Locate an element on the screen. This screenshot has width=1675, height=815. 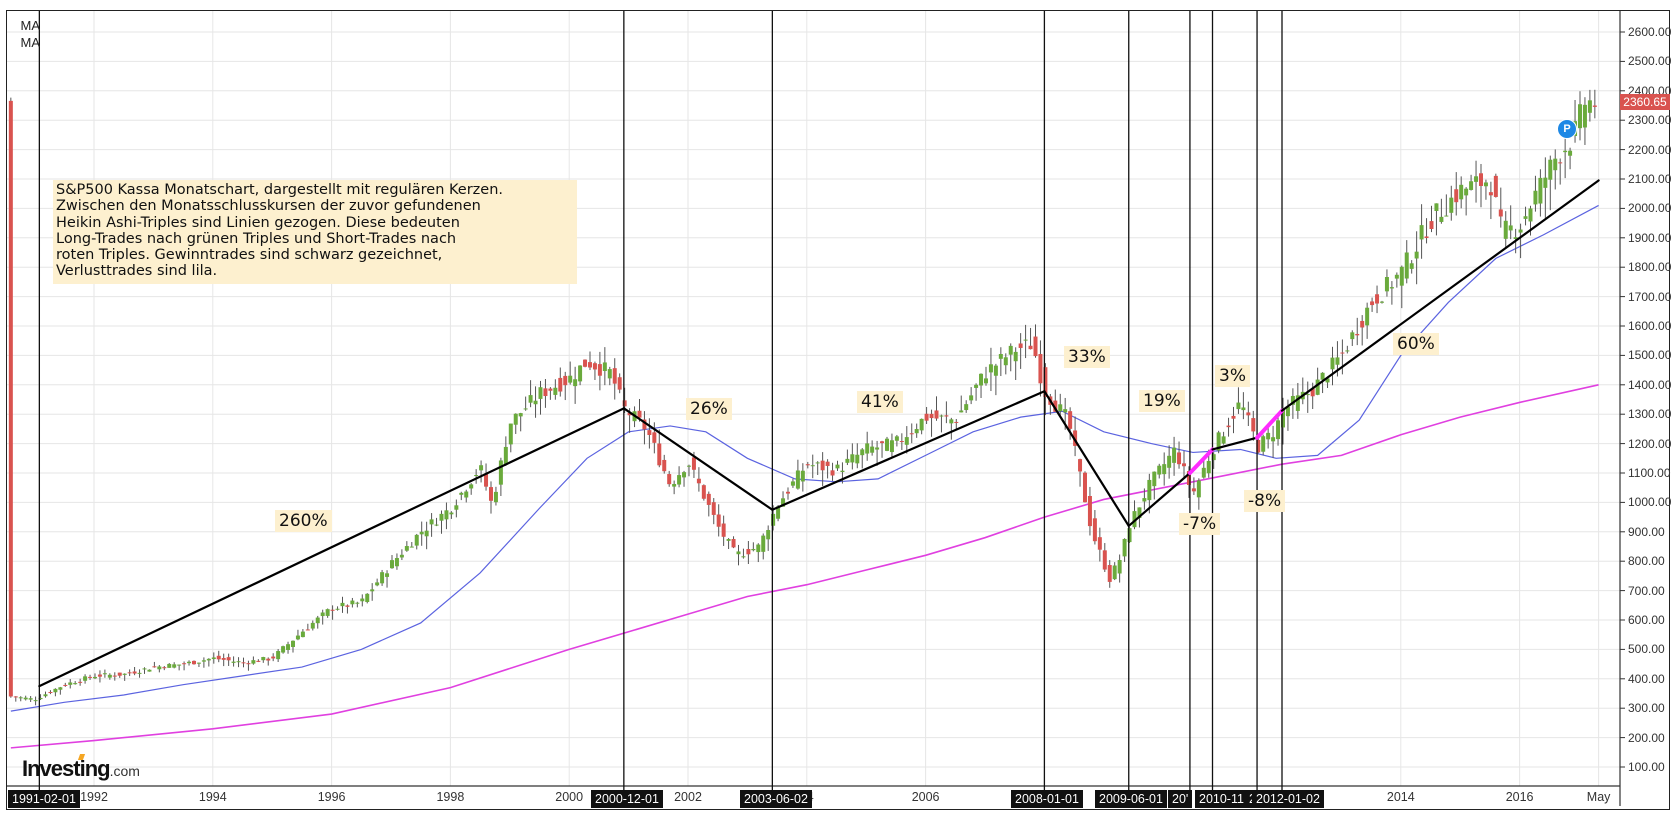
y-tick-label: 700.00 is located at coordinates (1646, 590).